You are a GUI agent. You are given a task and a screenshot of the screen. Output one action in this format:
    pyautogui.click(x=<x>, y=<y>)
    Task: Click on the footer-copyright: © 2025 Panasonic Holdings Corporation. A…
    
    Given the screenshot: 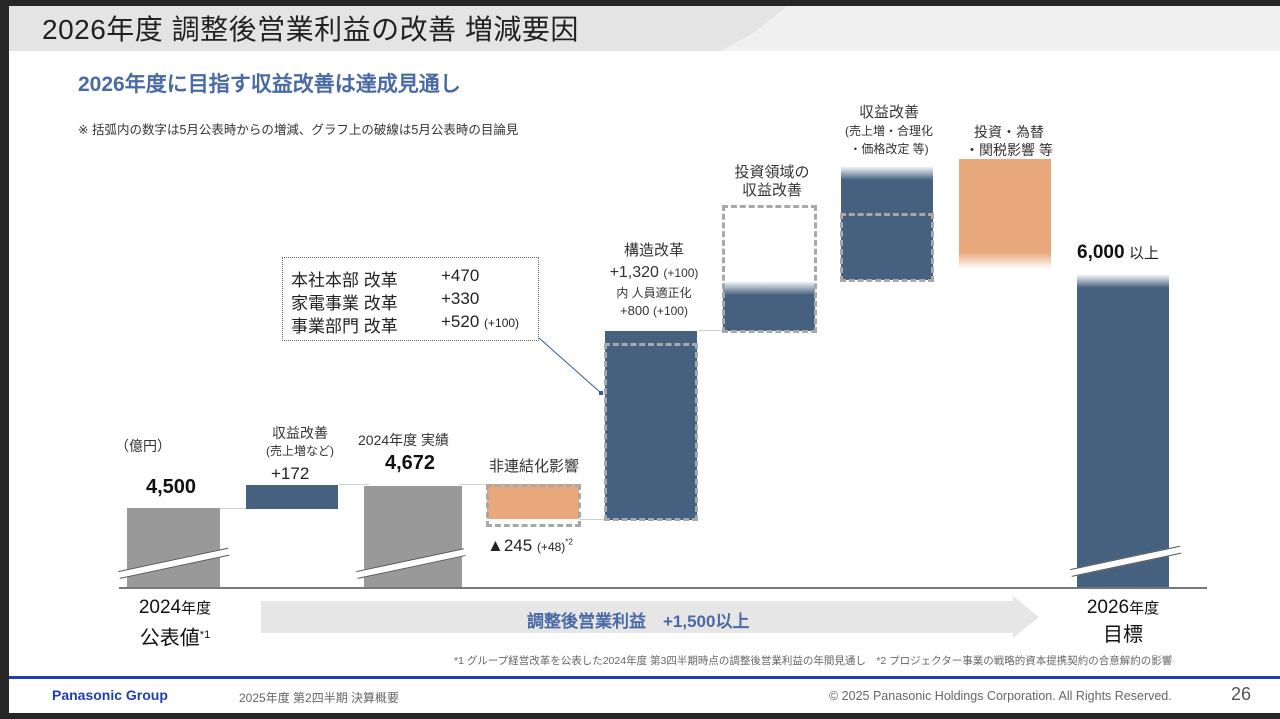 What is the action you would take?
    pyautogui.click(x=1000, y=696)
    